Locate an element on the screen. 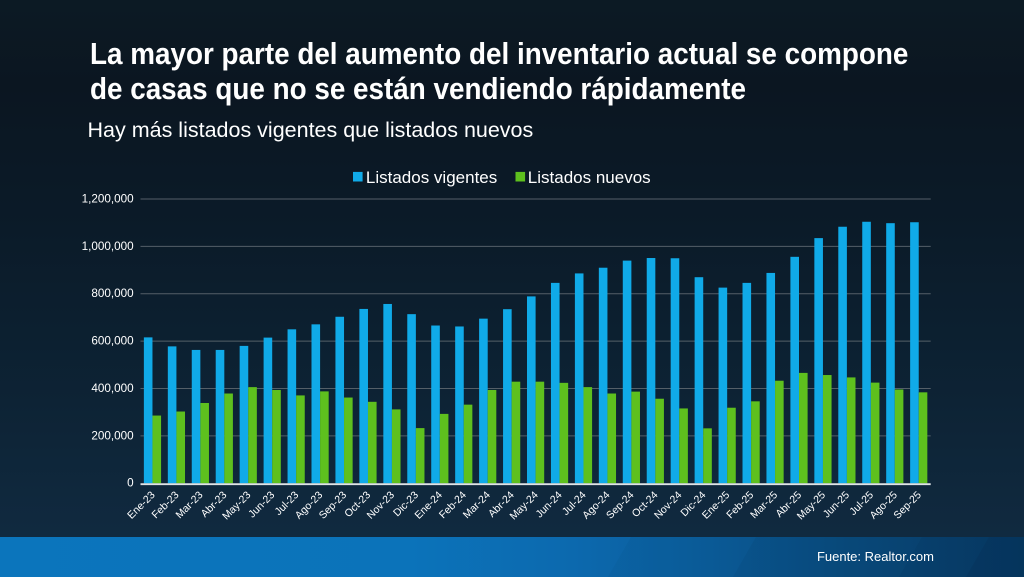 The image size is (1024, 577). svg-text: 200,000 is located at coordinates (112, 435).